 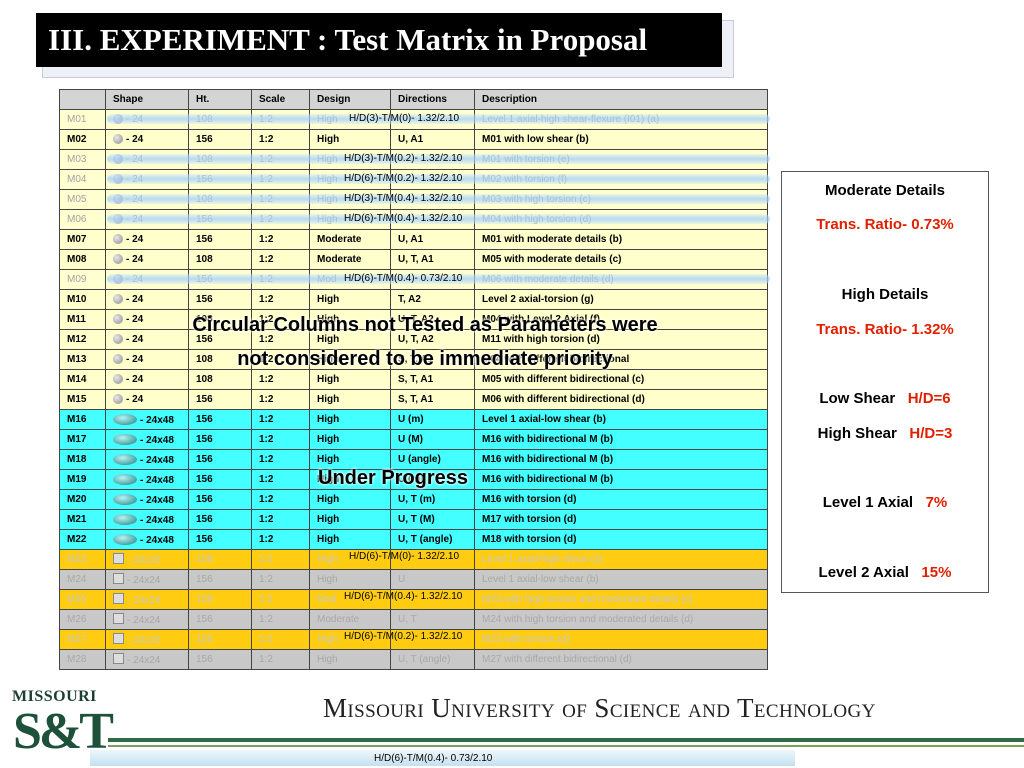 What do you see at coordinates (82, 479) in the screenshot?
I see `cell-specimen-id: M19` at bounding box center [82, 479].